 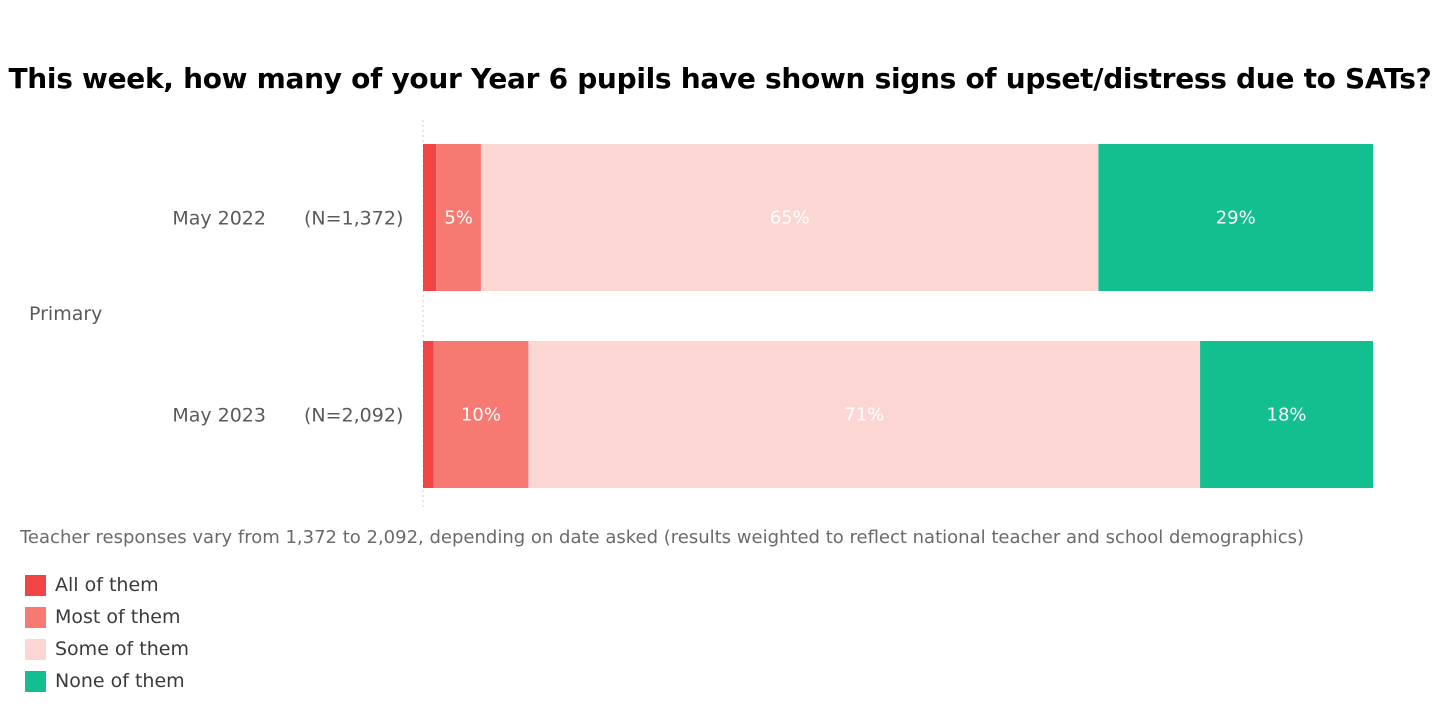 What do you see at coordinates (353, 219) in the screenshot?
I see `sample-size-label: (N=1,372)` at bounding box center [353, 219].